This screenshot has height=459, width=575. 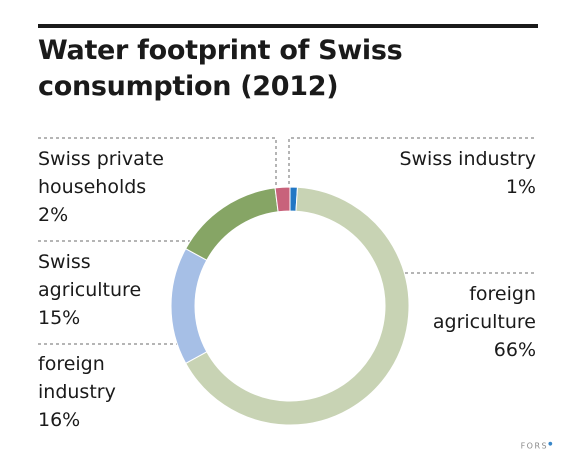 What do you see at coordinates (467, 159) in the screenshot?
I see `label-swiss-industry-line-1: Swiss industry` at bounding box center [467, 159].